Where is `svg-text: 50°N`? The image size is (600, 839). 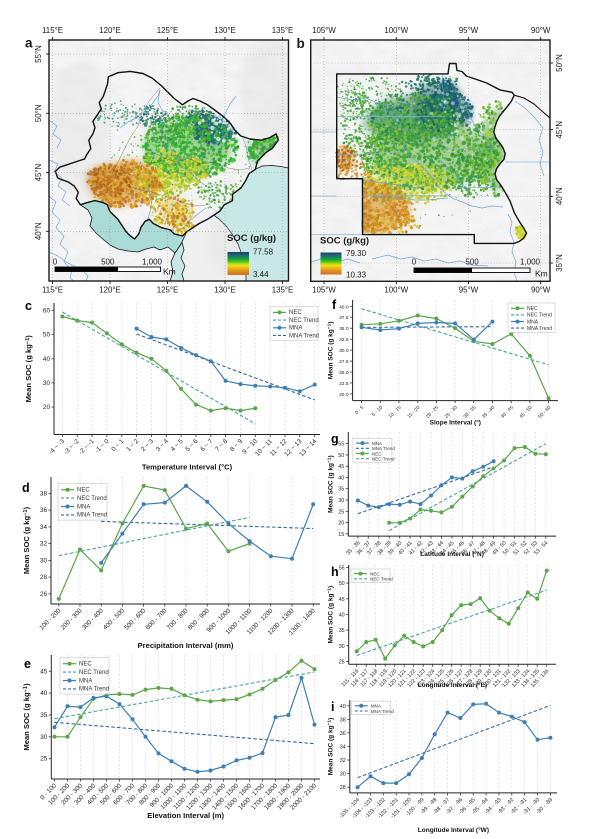
svg-text: 50°N is located at coordinates (38, 113).